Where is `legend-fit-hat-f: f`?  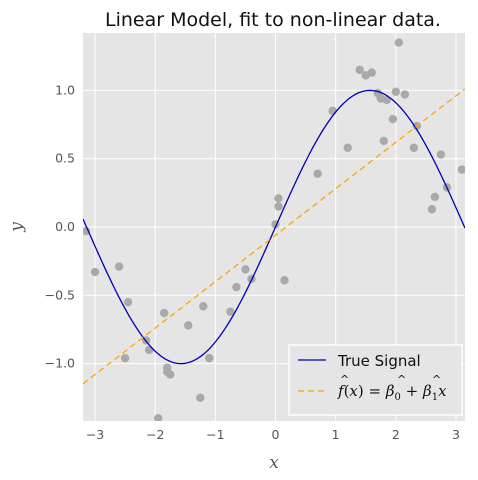
legend-fit-hat-f: f is located at coordinates (341, 391).